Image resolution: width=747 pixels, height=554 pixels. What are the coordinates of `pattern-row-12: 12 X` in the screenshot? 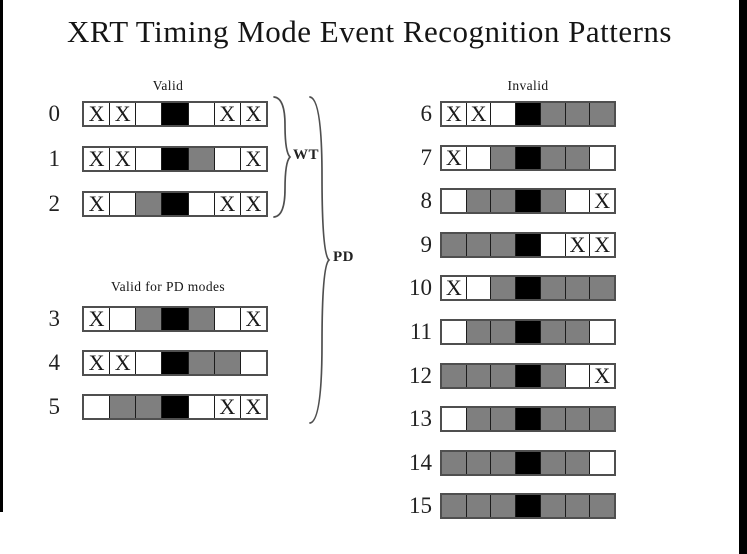 It's located at (506, 375).